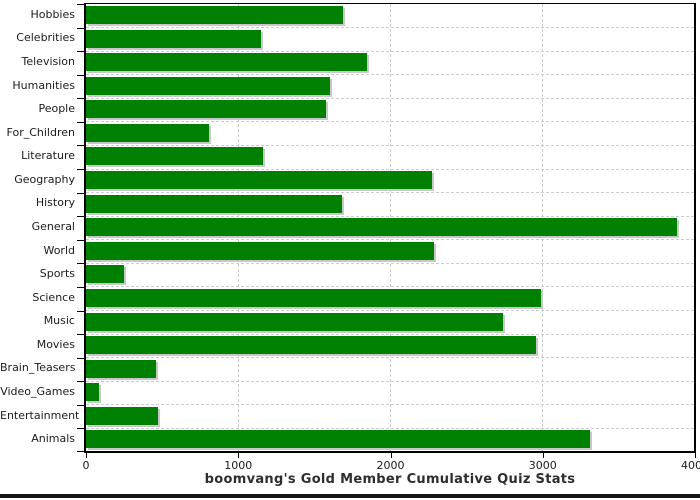 This screenshot has width=700, height=500. I want to click on y-axis-label-literature: Literature, so click(48, 156).